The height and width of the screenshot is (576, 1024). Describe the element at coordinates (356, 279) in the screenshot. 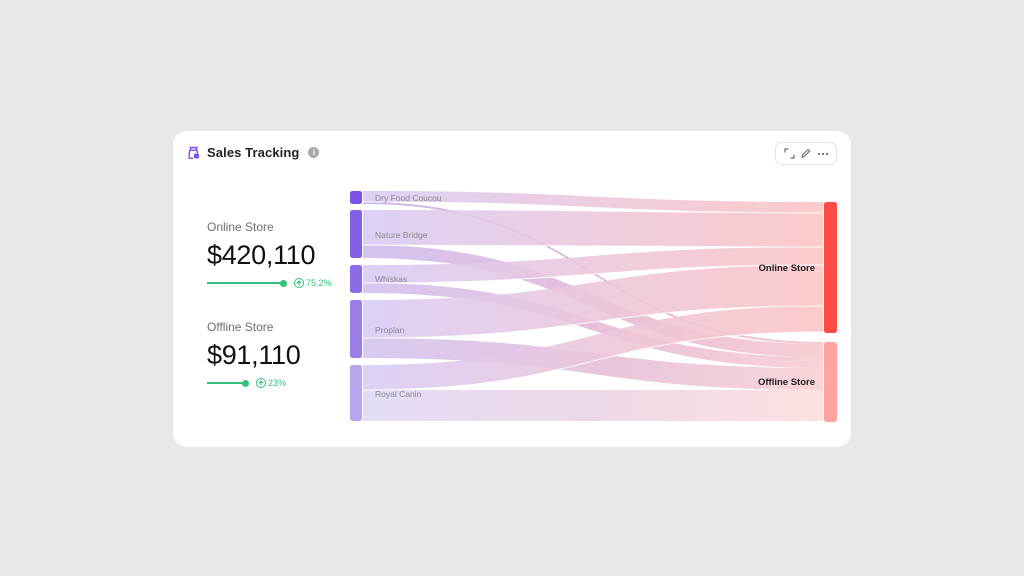

I see `node-whiskas` at that location.